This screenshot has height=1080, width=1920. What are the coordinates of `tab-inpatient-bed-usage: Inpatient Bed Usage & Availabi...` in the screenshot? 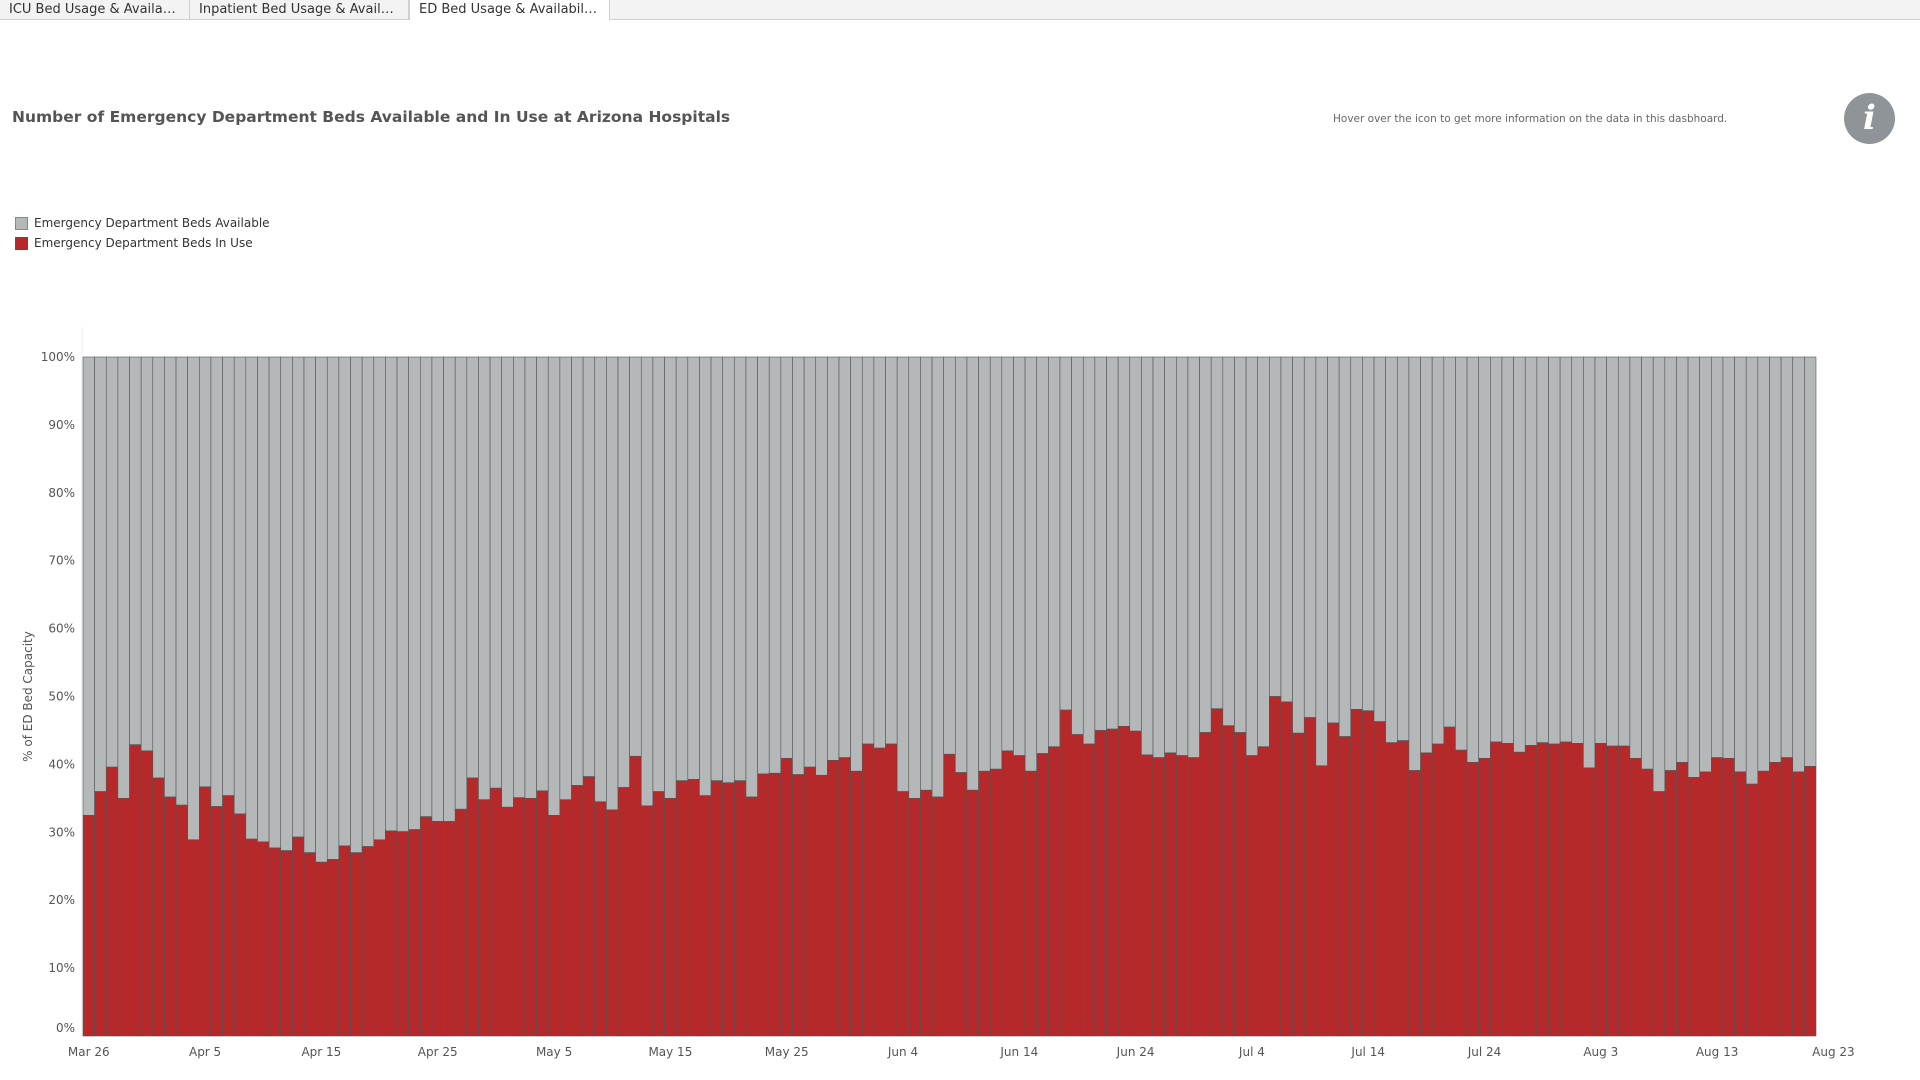 It's located at (299, 9).